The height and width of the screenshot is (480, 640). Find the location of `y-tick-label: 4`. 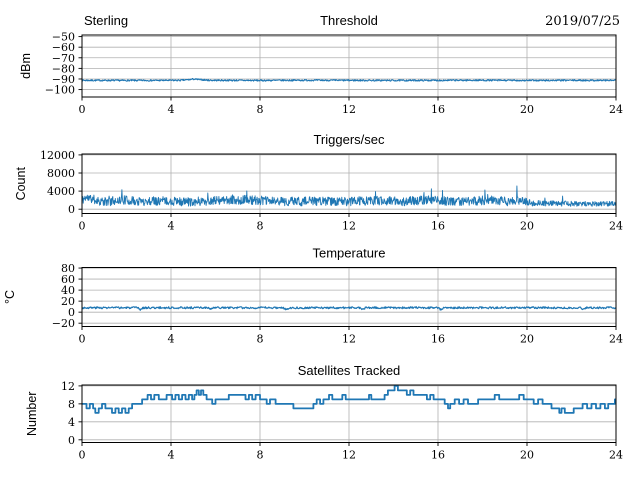

y-tick-label: 4 is located at coordinates (71, 422).